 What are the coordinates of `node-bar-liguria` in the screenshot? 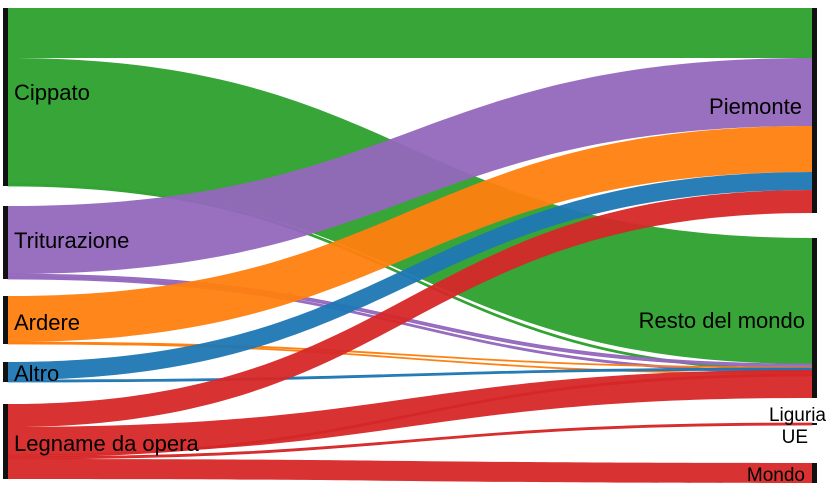 It's located at (814, 372).